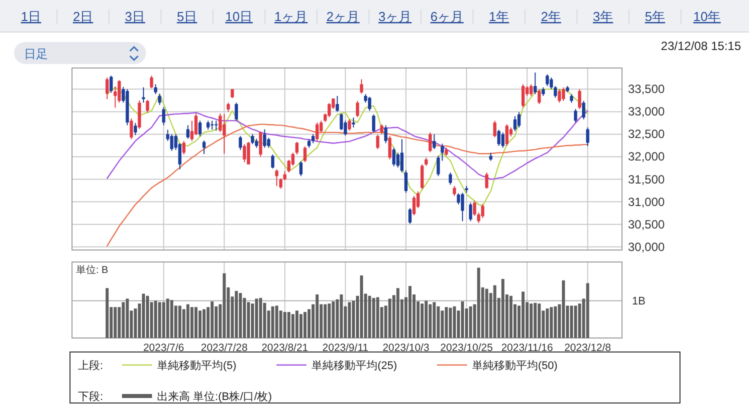  What do you see at coordinates (515, 366) in the screenshot?
I see `legend-label: 単純移動平均(50)` at bounding box center [515, 366].